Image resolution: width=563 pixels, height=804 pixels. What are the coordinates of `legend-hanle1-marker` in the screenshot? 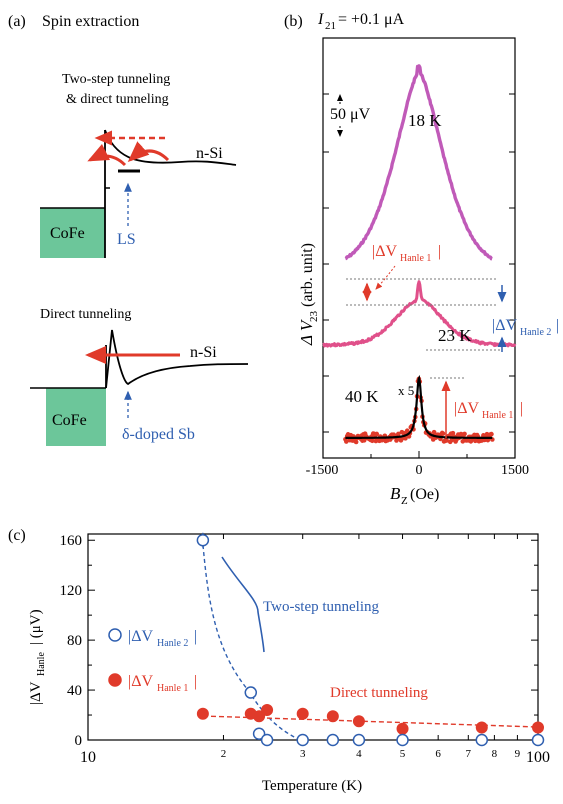 It's located at (115, 680).